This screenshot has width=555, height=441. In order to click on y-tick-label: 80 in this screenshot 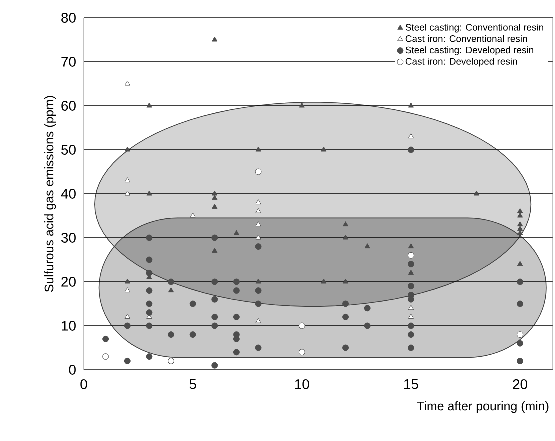, I will do `click(69, 18)`.